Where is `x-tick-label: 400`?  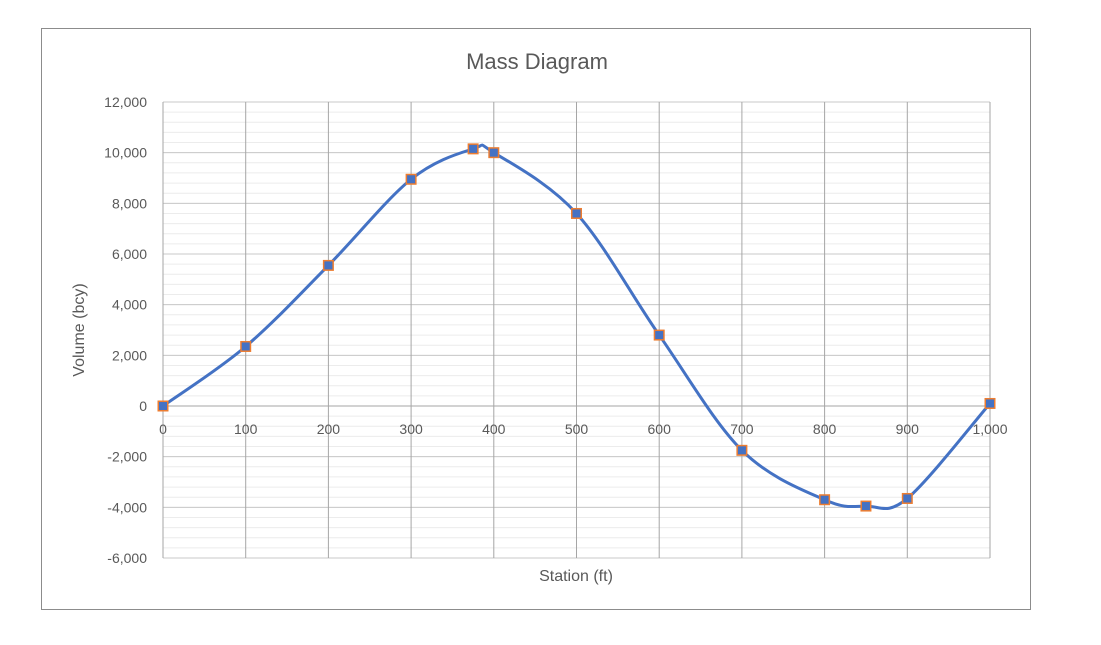 x-tick-label: 400 is located at coordinates (494, 429).